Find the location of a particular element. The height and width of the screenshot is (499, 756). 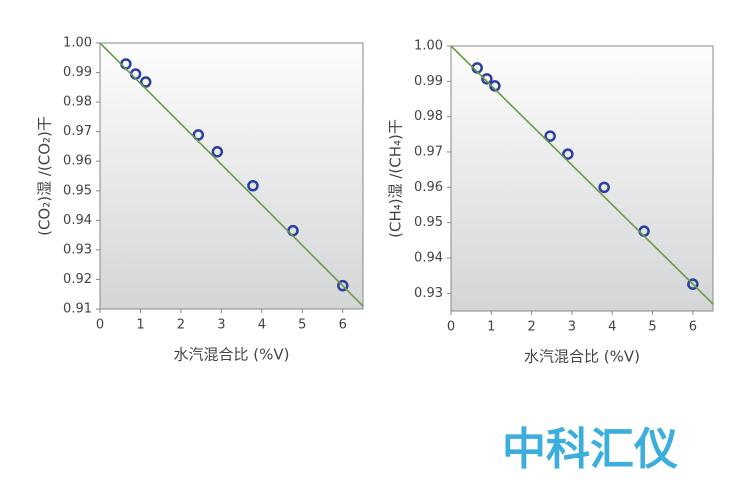

y-tick-label: 0.92 is located at coordinates (77, 279).